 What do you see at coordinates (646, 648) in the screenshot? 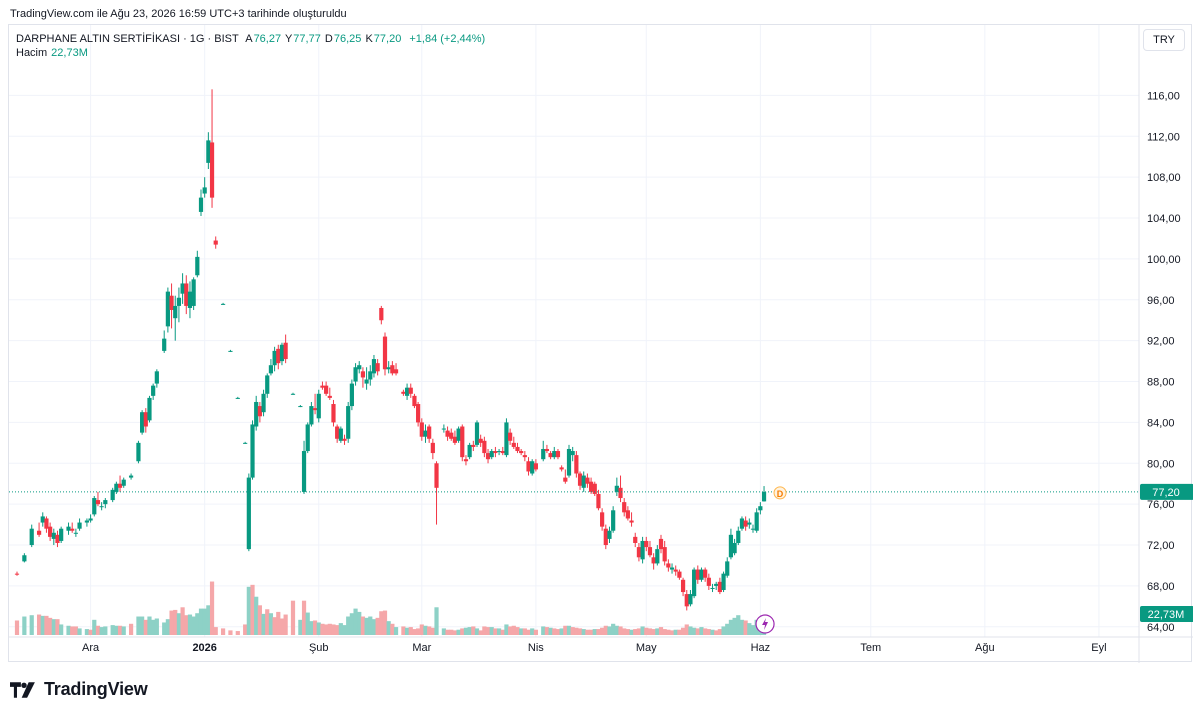
I see `x-tick-label: May` at bounding box center [646, 648].